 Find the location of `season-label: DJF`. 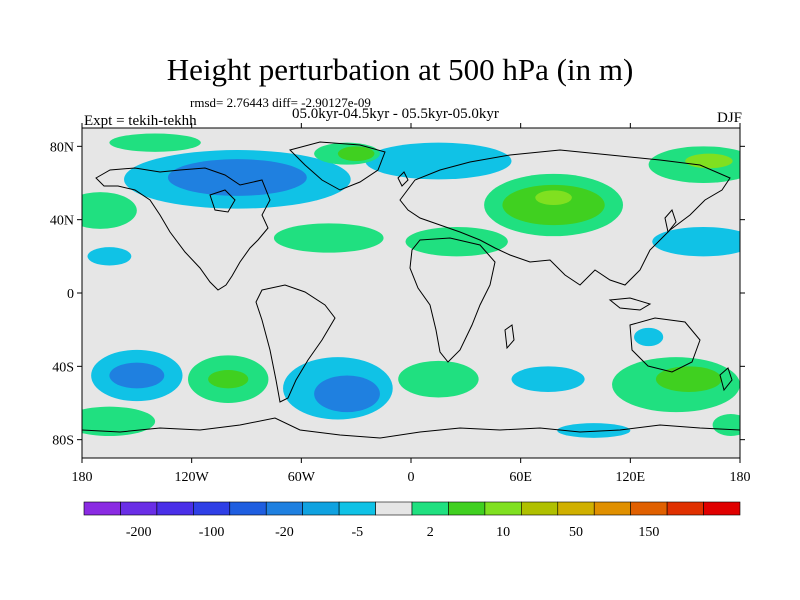

season-label: DJF is located at coordinates (729, 118).